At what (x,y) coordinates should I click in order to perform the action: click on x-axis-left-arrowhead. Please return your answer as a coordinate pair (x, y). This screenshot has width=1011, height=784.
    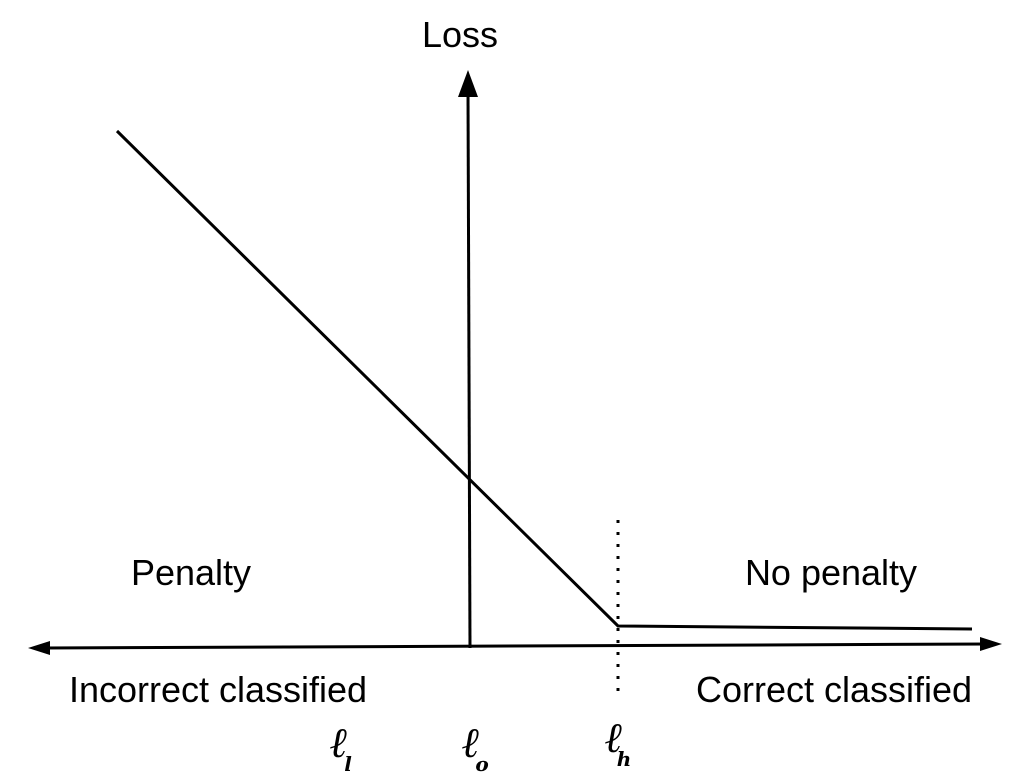
    Looking at the image, I should click on (39, 648).